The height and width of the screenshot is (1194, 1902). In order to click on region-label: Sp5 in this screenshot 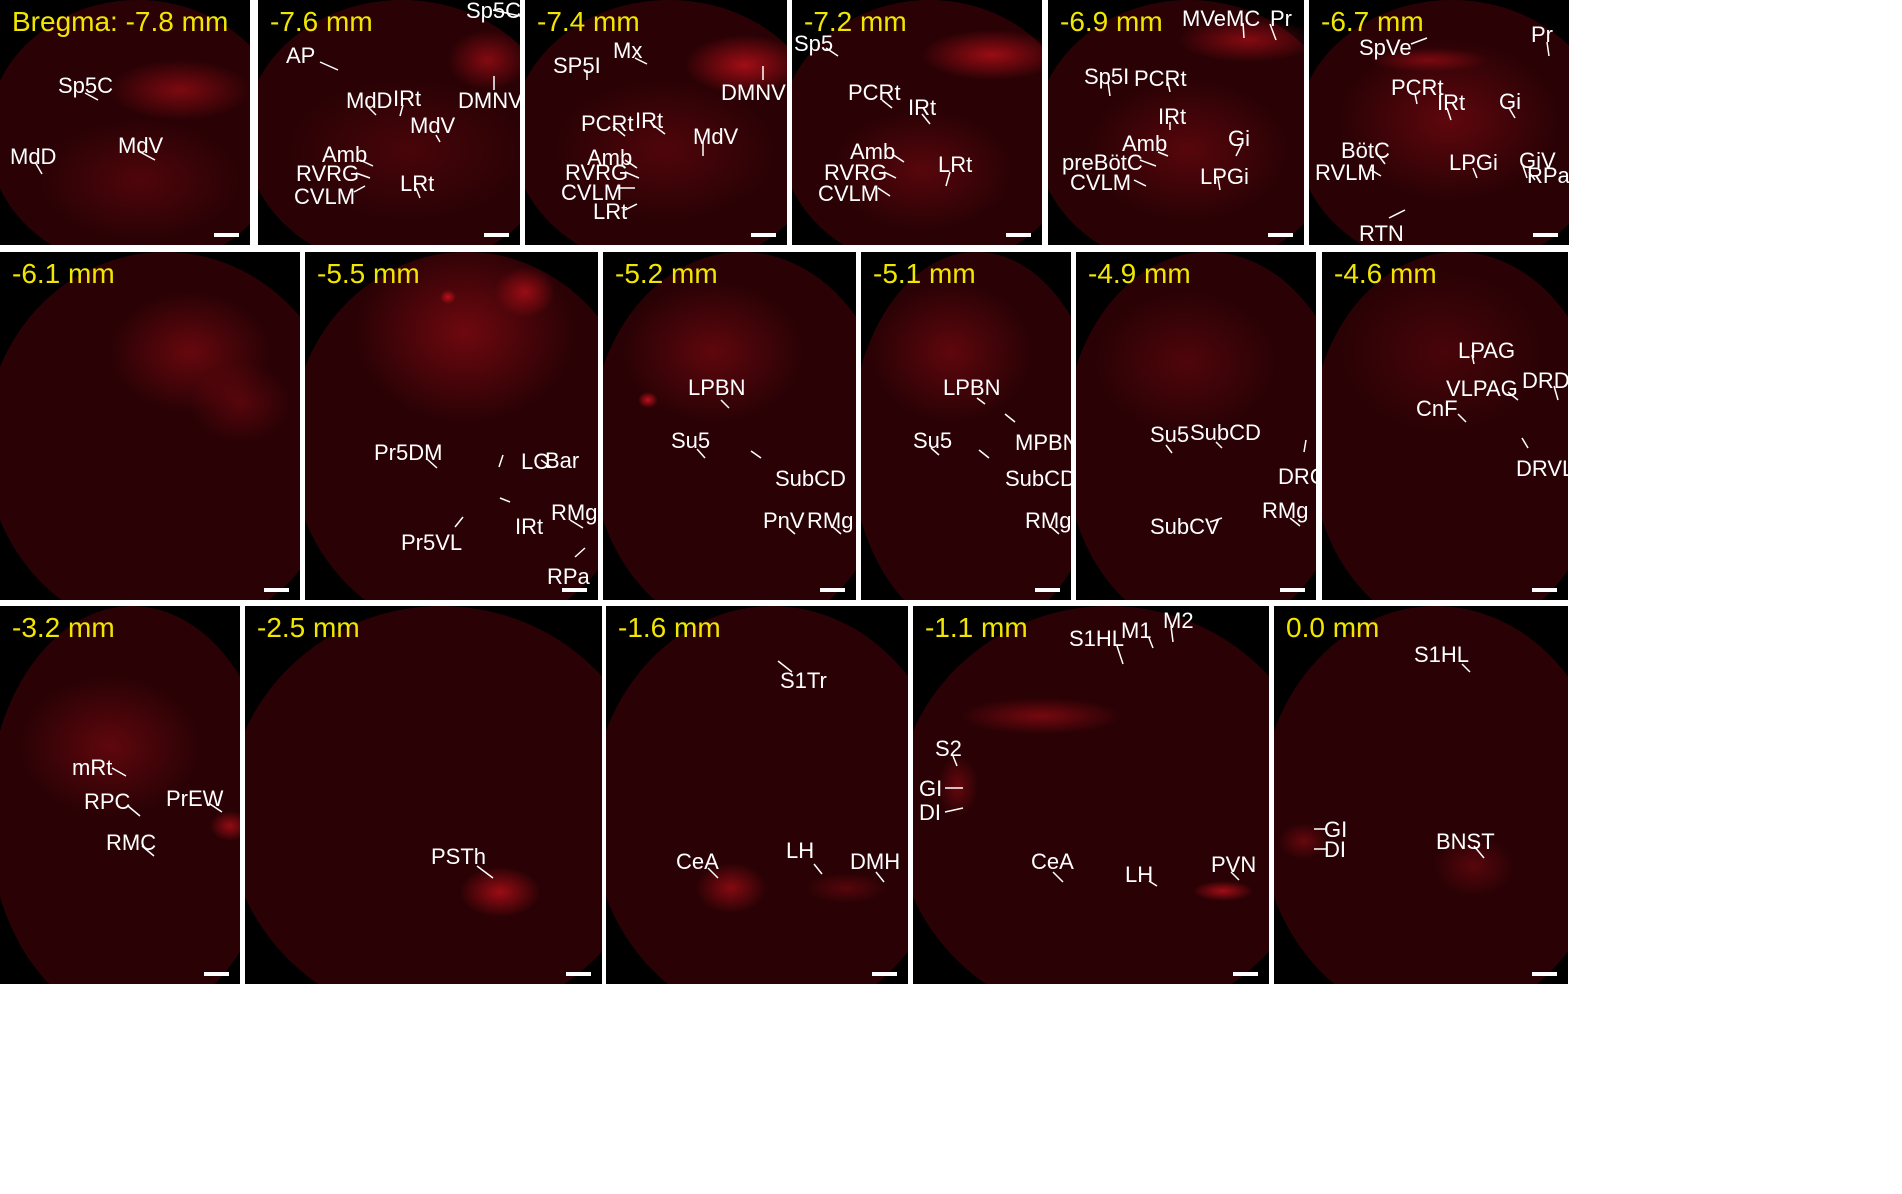, I will do `click(814, 43)`.